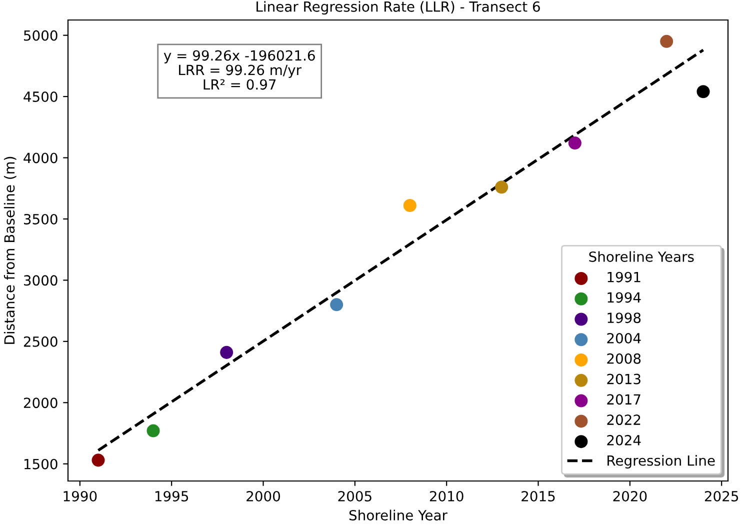 Image resolution: width=744 pixels, height=525 pixels. What do you see at coordinates (538, 496) in the screenshot?
I see `x-tick-label: 2015` at bounding box center [538, 496].